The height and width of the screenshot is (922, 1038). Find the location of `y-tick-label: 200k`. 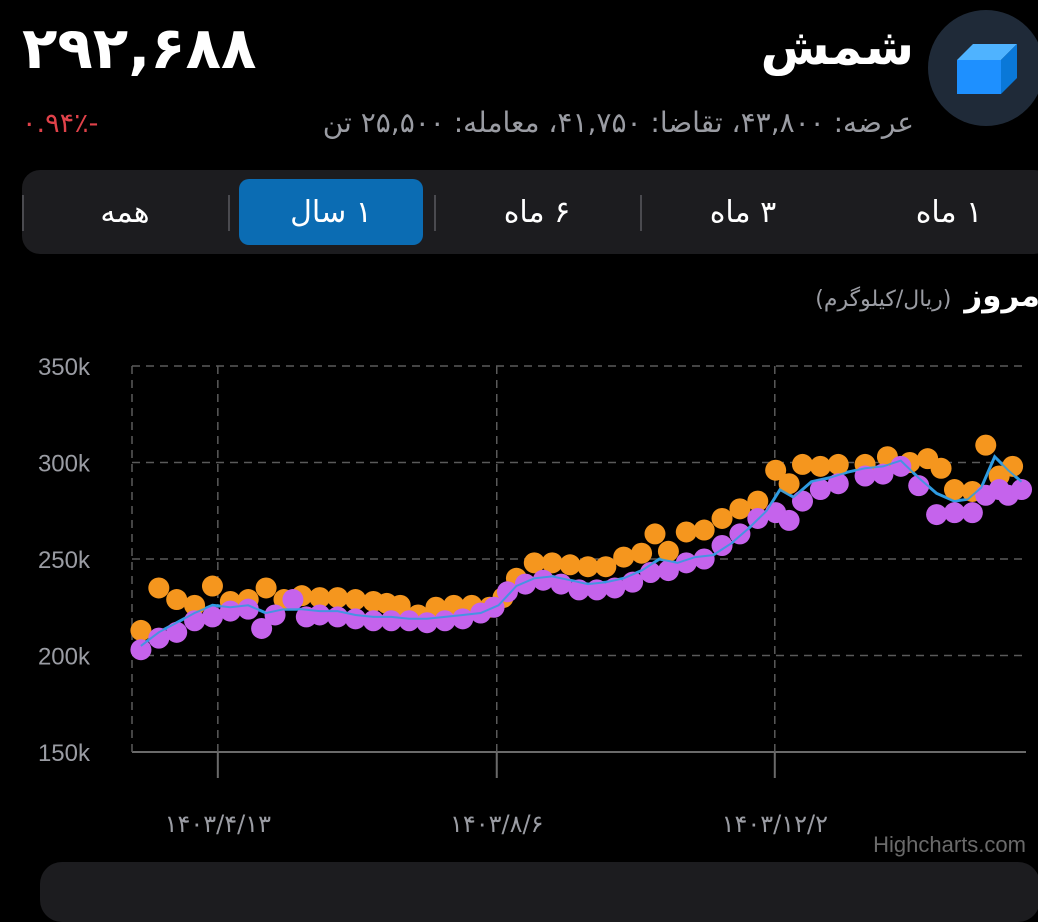

y-tick-label: 200k is located at coordinates (64, 657).